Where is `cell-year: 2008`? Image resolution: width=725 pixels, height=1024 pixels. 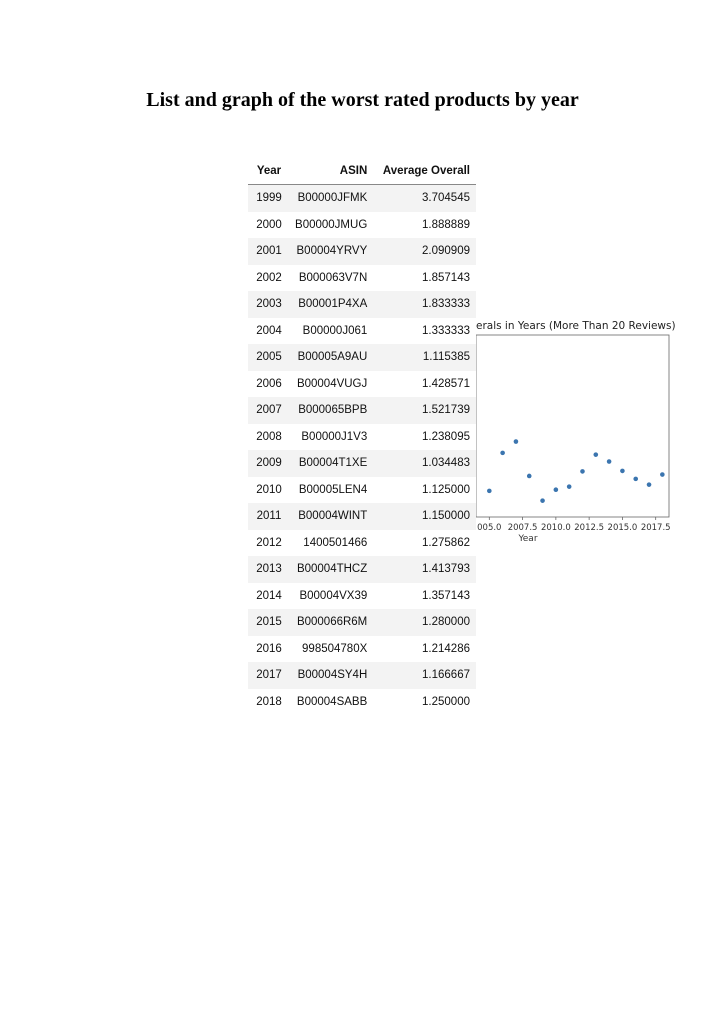 cell-year: 2008 is located at coordinates (267, 436).